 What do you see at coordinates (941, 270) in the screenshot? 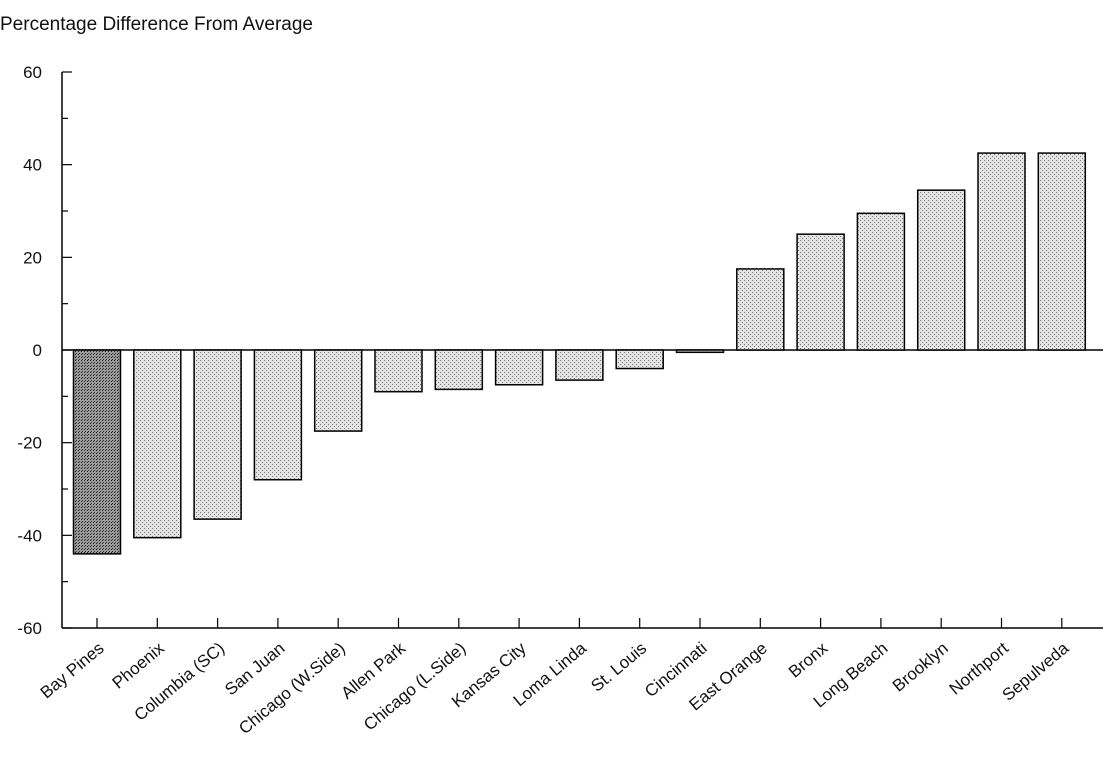
I see `bar-brooklyn` at bounding box center [941, 270].